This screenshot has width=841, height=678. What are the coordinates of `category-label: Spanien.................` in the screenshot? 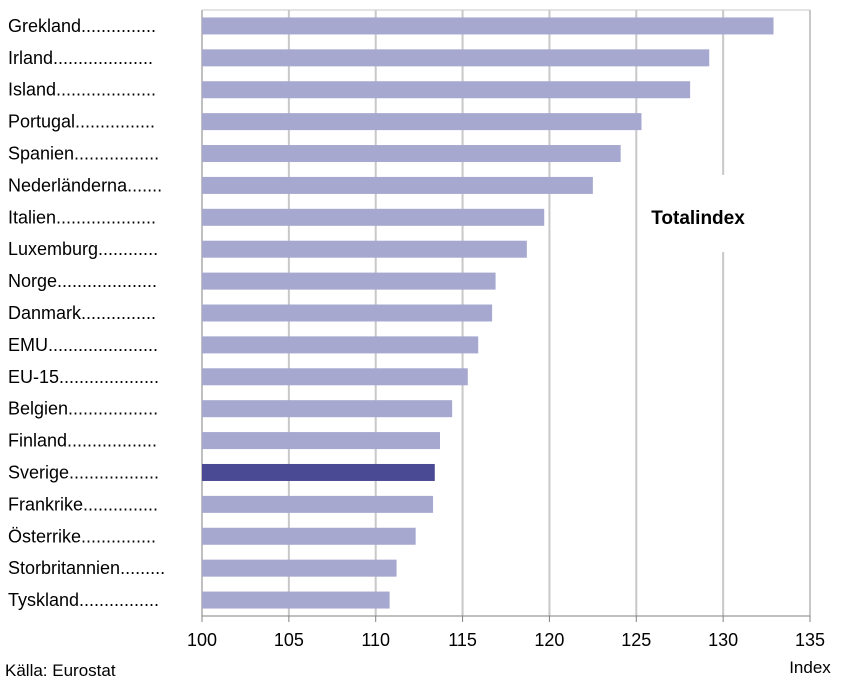 It's located at (83, 154).